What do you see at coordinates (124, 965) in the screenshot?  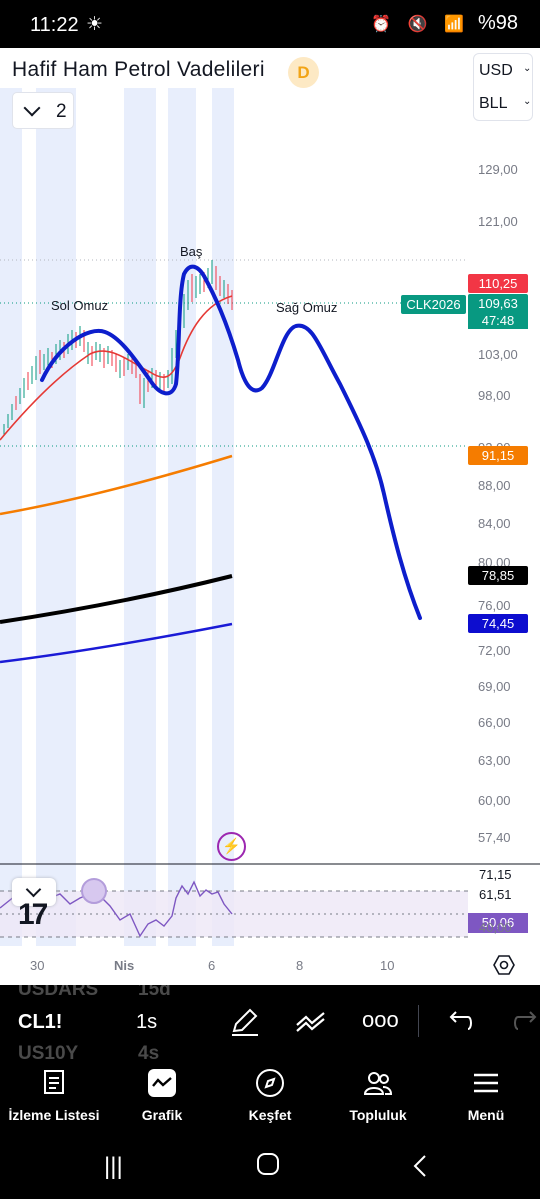 I see `time-tick: Nis` at bounding box center [124, 965].